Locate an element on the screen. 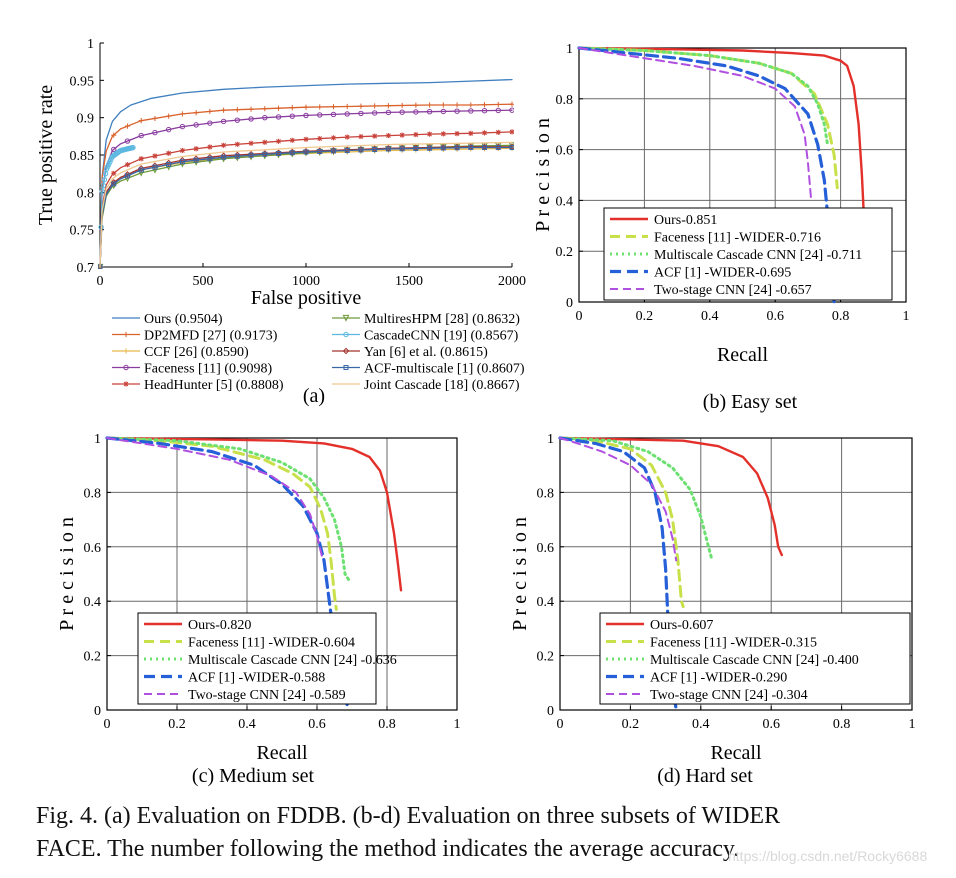 The image size is (956, 878). y-tick-label: 0.75 is located at coordinates (82, 231).